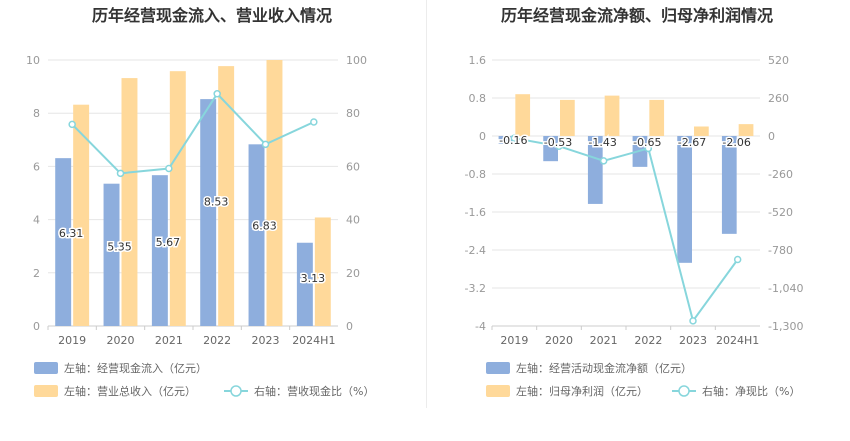 Image resolution: width=850 pixels, height=441 pixels. Describe the element at coordinates (780, 174) in the screenshot. I see `right-axis-tick-label: -260` at that location.